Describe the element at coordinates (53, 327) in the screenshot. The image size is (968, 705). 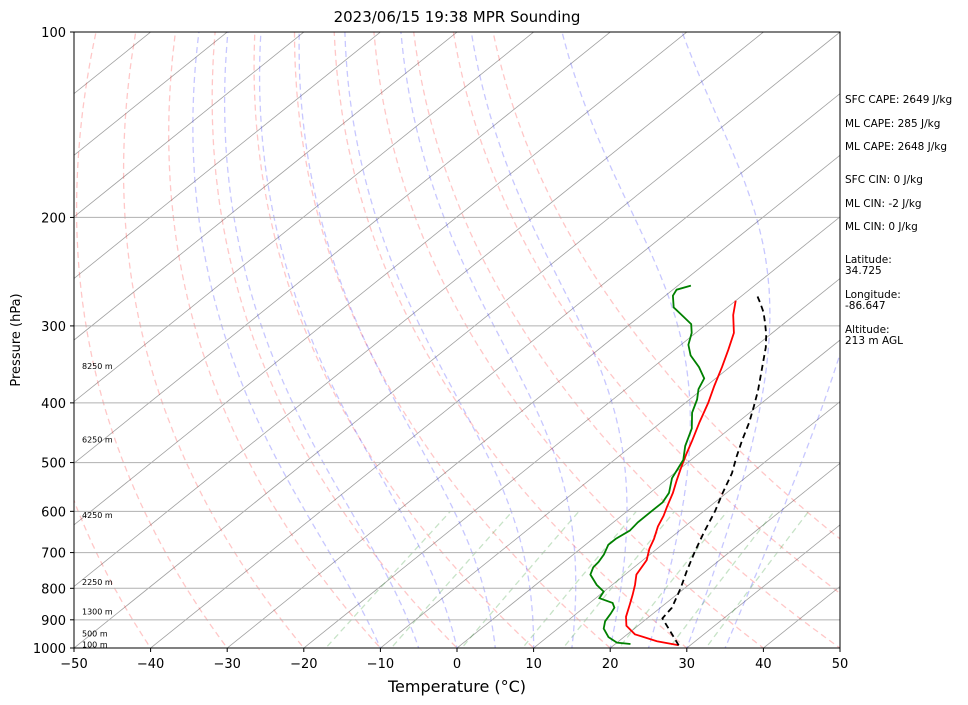
I see `y-tick-label: 300` at that location.